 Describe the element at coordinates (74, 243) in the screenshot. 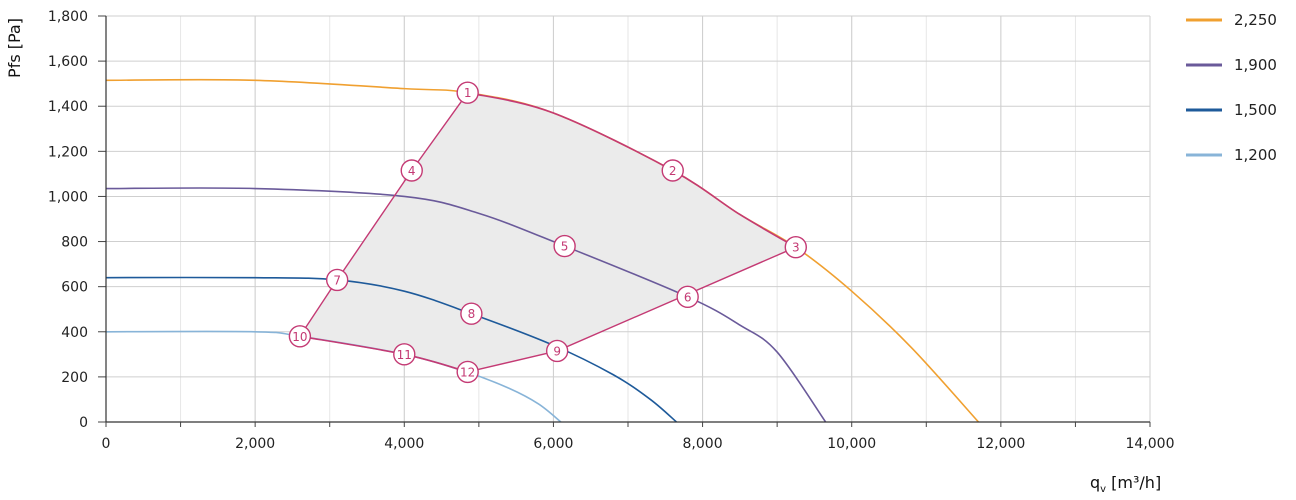

I see `y-tick-label: 800` at that location.